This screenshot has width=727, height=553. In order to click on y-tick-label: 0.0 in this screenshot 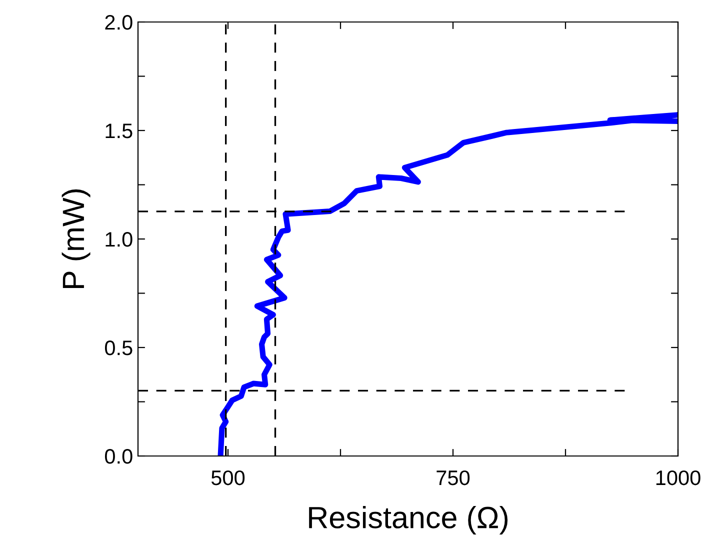, I will do `click(118, 456)`.